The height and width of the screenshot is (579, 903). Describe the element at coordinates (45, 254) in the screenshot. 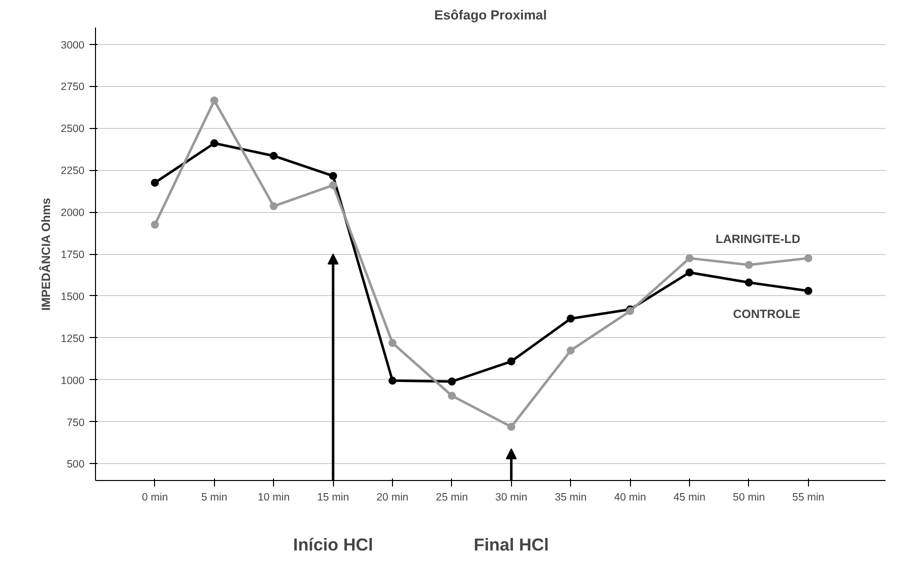

I see `y-axis-title: IMPEDÂNCIA Ohms` at that location.